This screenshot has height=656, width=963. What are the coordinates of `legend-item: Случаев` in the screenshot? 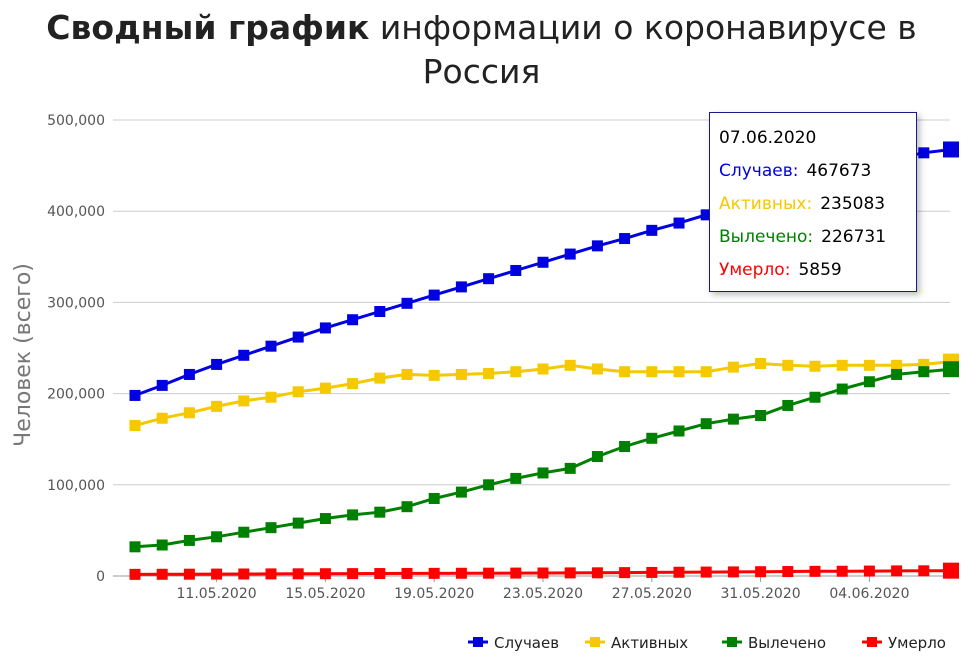 It's located at (513, 643).